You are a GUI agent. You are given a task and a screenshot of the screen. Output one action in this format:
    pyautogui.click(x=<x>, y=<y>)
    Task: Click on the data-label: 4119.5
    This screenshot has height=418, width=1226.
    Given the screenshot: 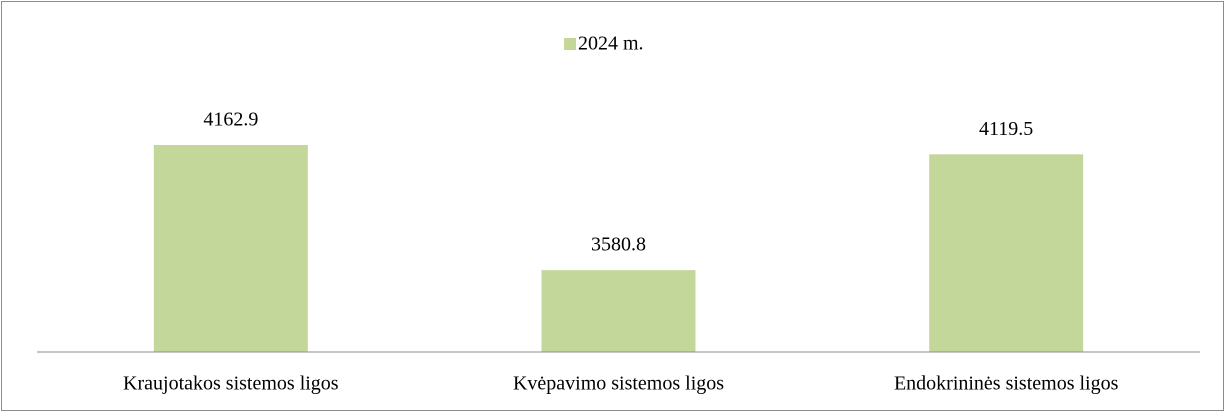 What is the action you would take?
    pyautogui.click(x=1006, y=129)
    